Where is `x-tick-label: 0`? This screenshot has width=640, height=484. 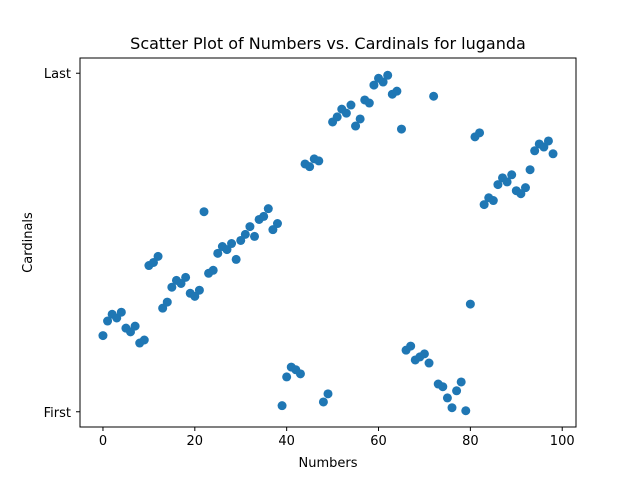 x-tick-label: 0 is located at coordinates (103, 441).